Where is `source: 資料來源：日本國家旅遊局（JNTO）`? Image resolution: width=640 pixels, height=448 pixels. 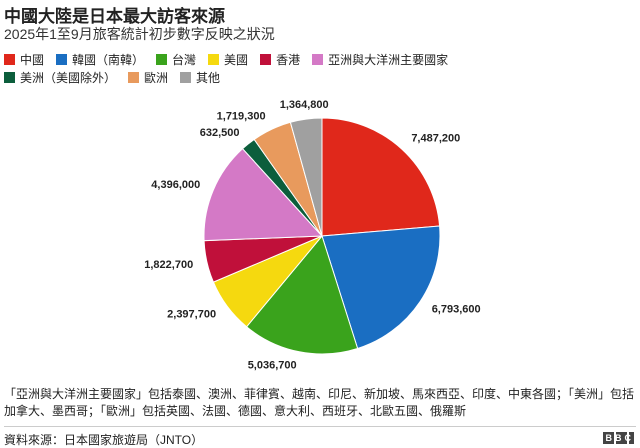
source: 資料來源：日本國家旅遊局（JNTO） is located at coordinates (104, 440).